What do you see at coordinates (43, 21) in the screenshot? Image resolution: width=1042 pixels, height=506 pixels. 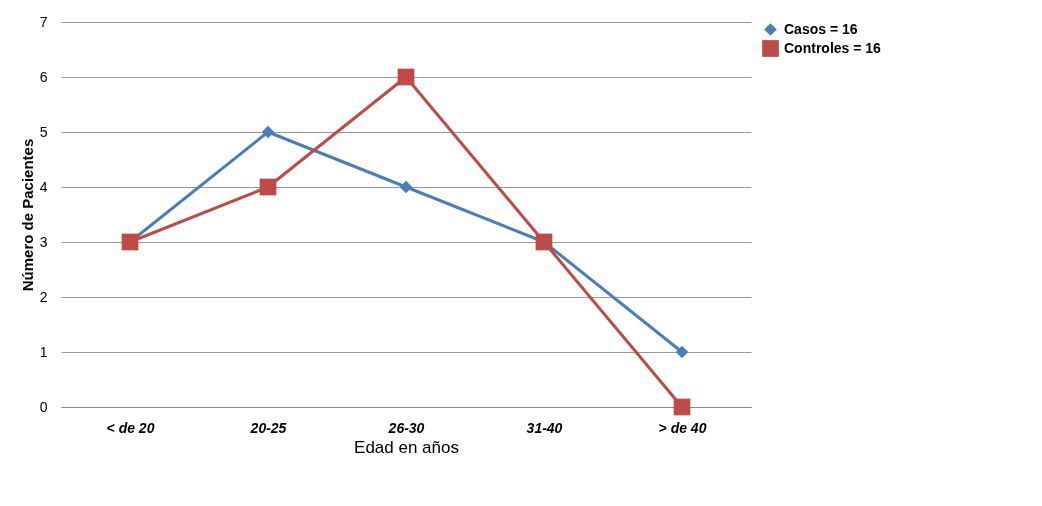 I see `y-tick-label: 7` at bounding box center [43, 21].